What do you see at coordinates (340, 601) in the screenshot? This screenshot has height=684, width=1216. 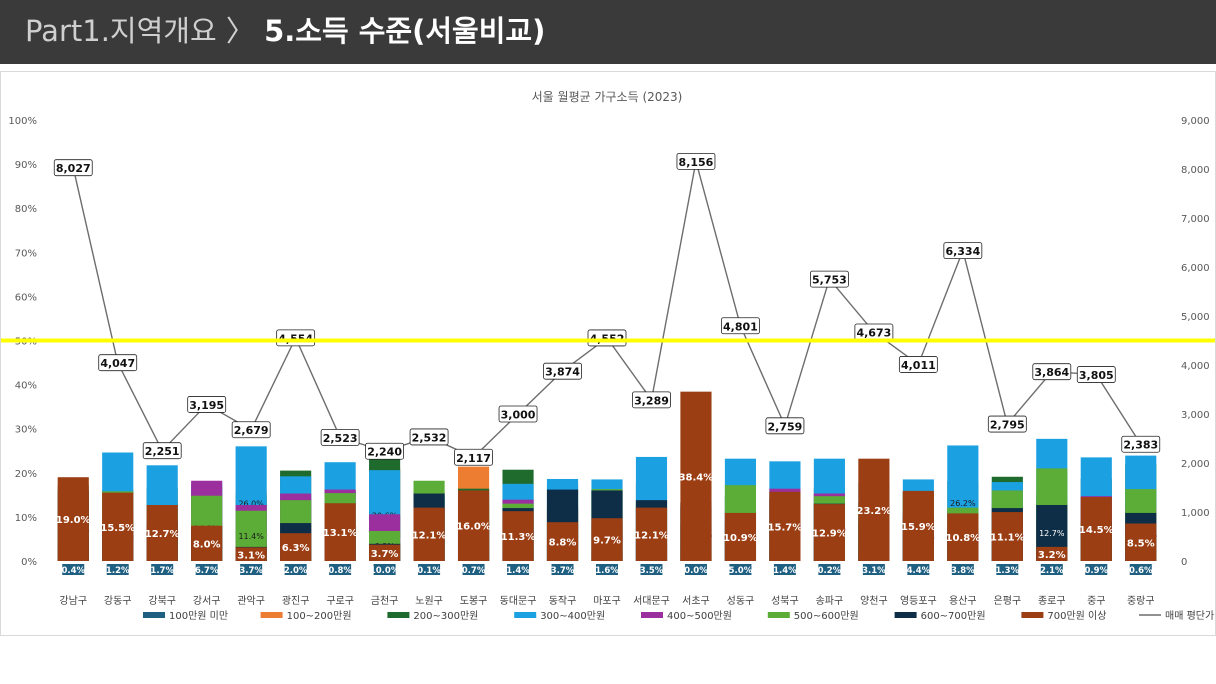 I see `x-tick-label: 구로구` at bounding box center [340, 601].